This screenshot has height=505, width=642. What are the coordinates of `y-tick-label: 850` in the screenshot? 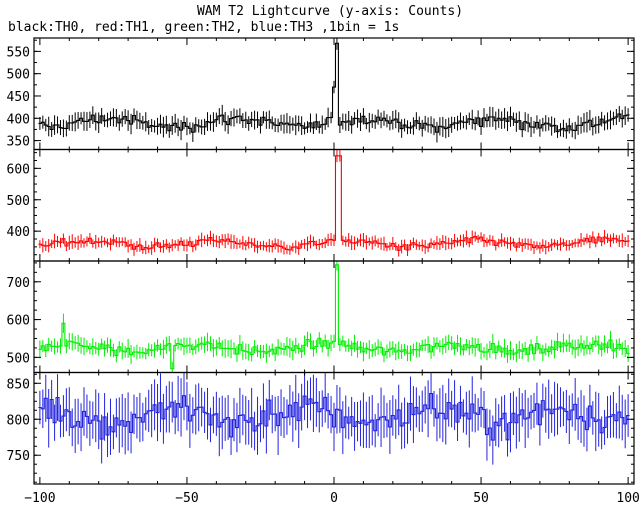 It's located at (18, 384).